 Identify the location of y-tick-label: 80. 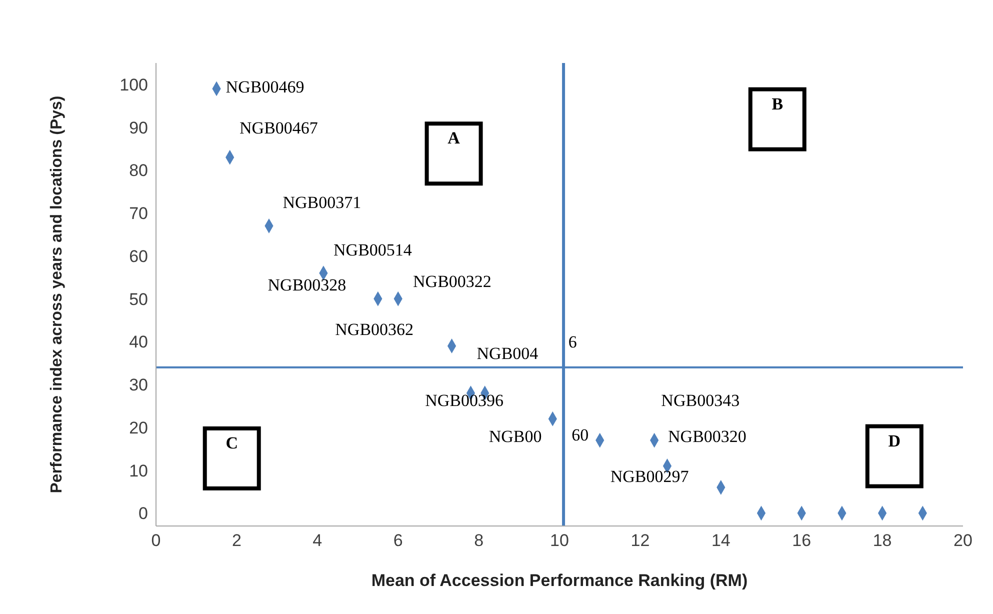
(138, 170).